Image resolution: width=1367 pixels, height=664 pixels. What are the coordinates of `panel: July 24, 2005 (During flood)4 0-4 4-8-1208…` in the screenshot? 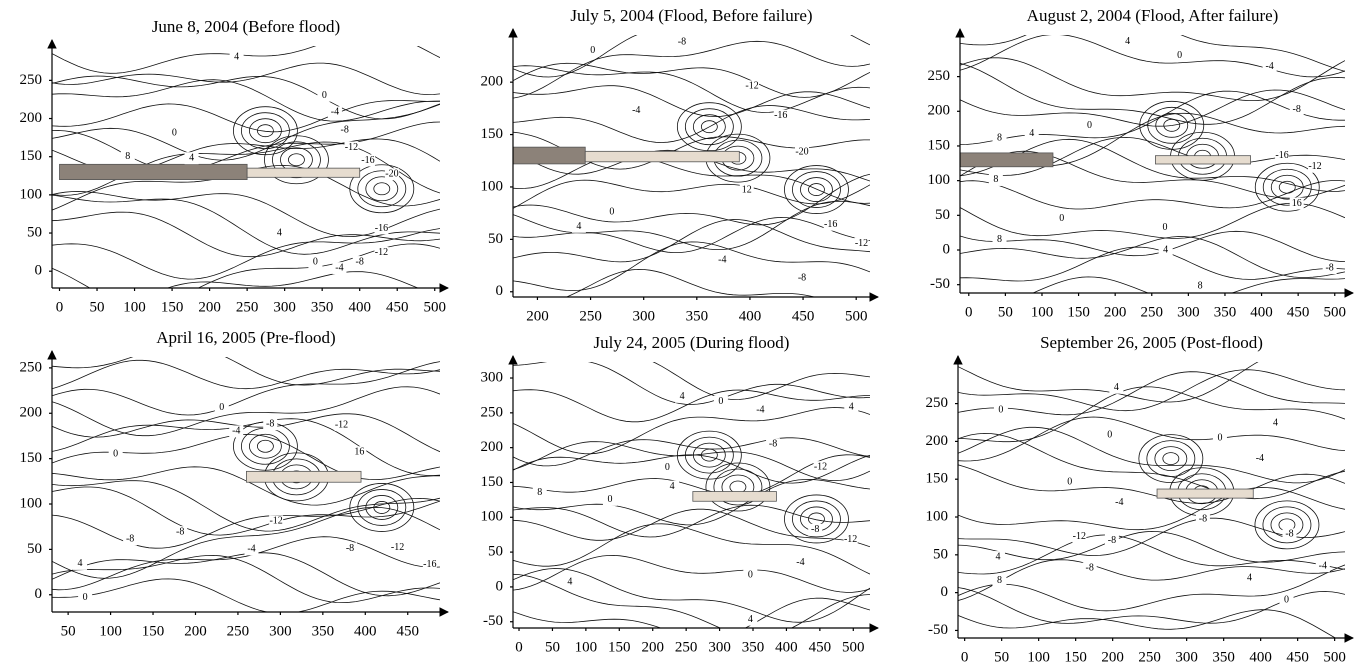 It's located at (680, 494).